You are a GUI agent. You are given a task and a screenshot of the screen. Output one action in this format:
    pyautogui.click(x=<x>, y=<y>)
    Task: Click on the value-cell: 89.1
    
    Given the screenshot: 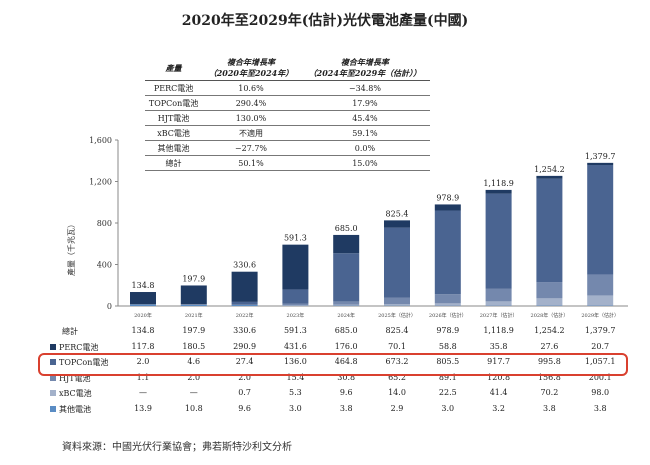 What is the action you would take?
    pyautogui.click(x=447, y=377)
    